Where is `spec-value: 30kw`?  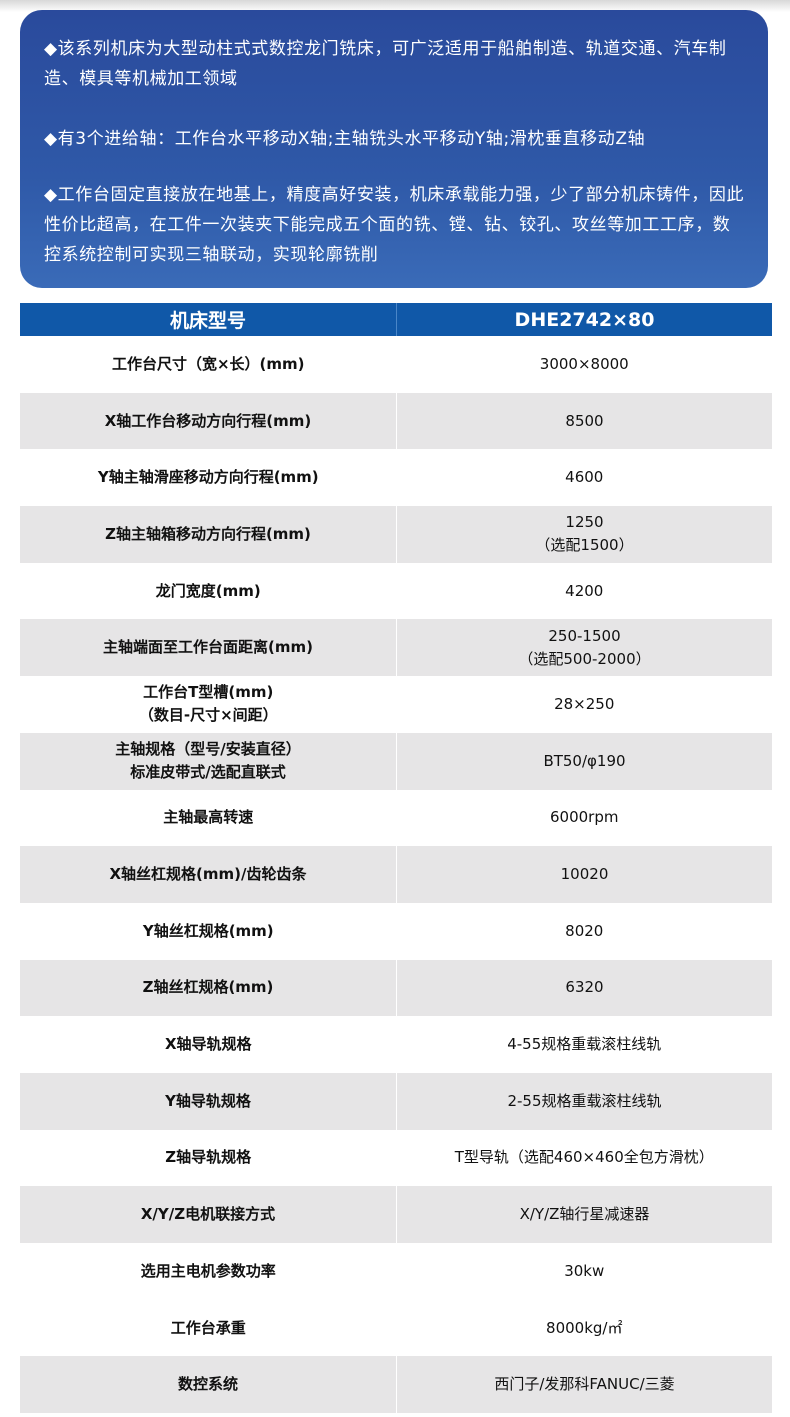 spec-value: 30kw is located at coordinates (584, 1270).